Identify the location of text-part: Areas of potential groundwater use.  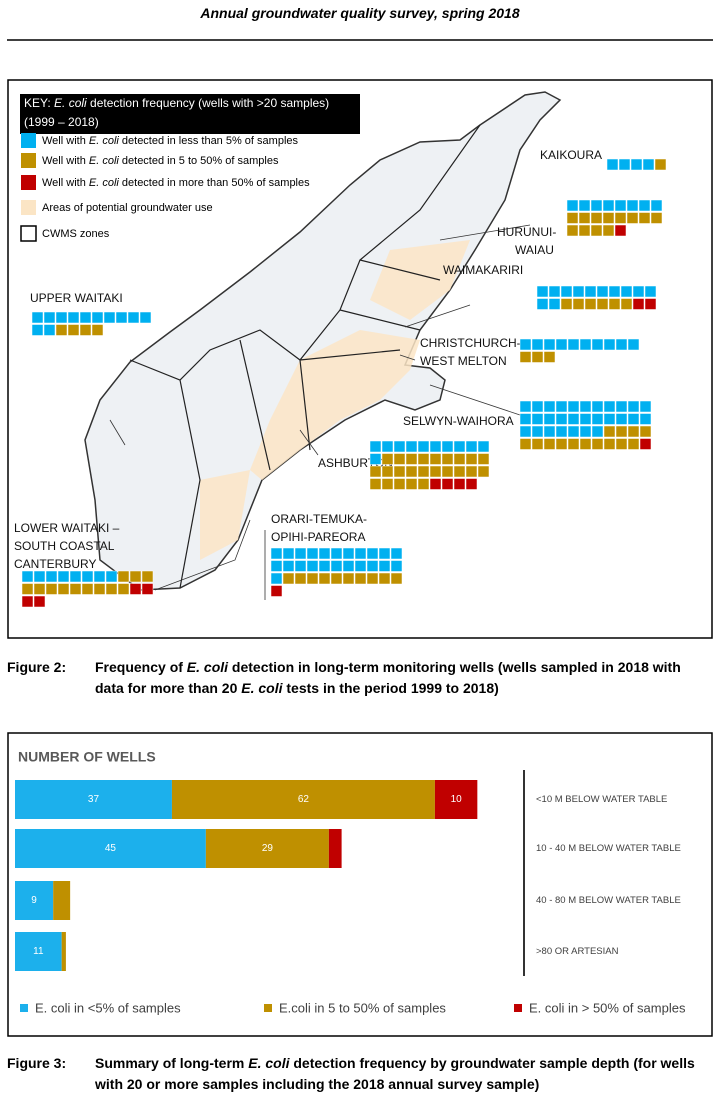
(127, 208).